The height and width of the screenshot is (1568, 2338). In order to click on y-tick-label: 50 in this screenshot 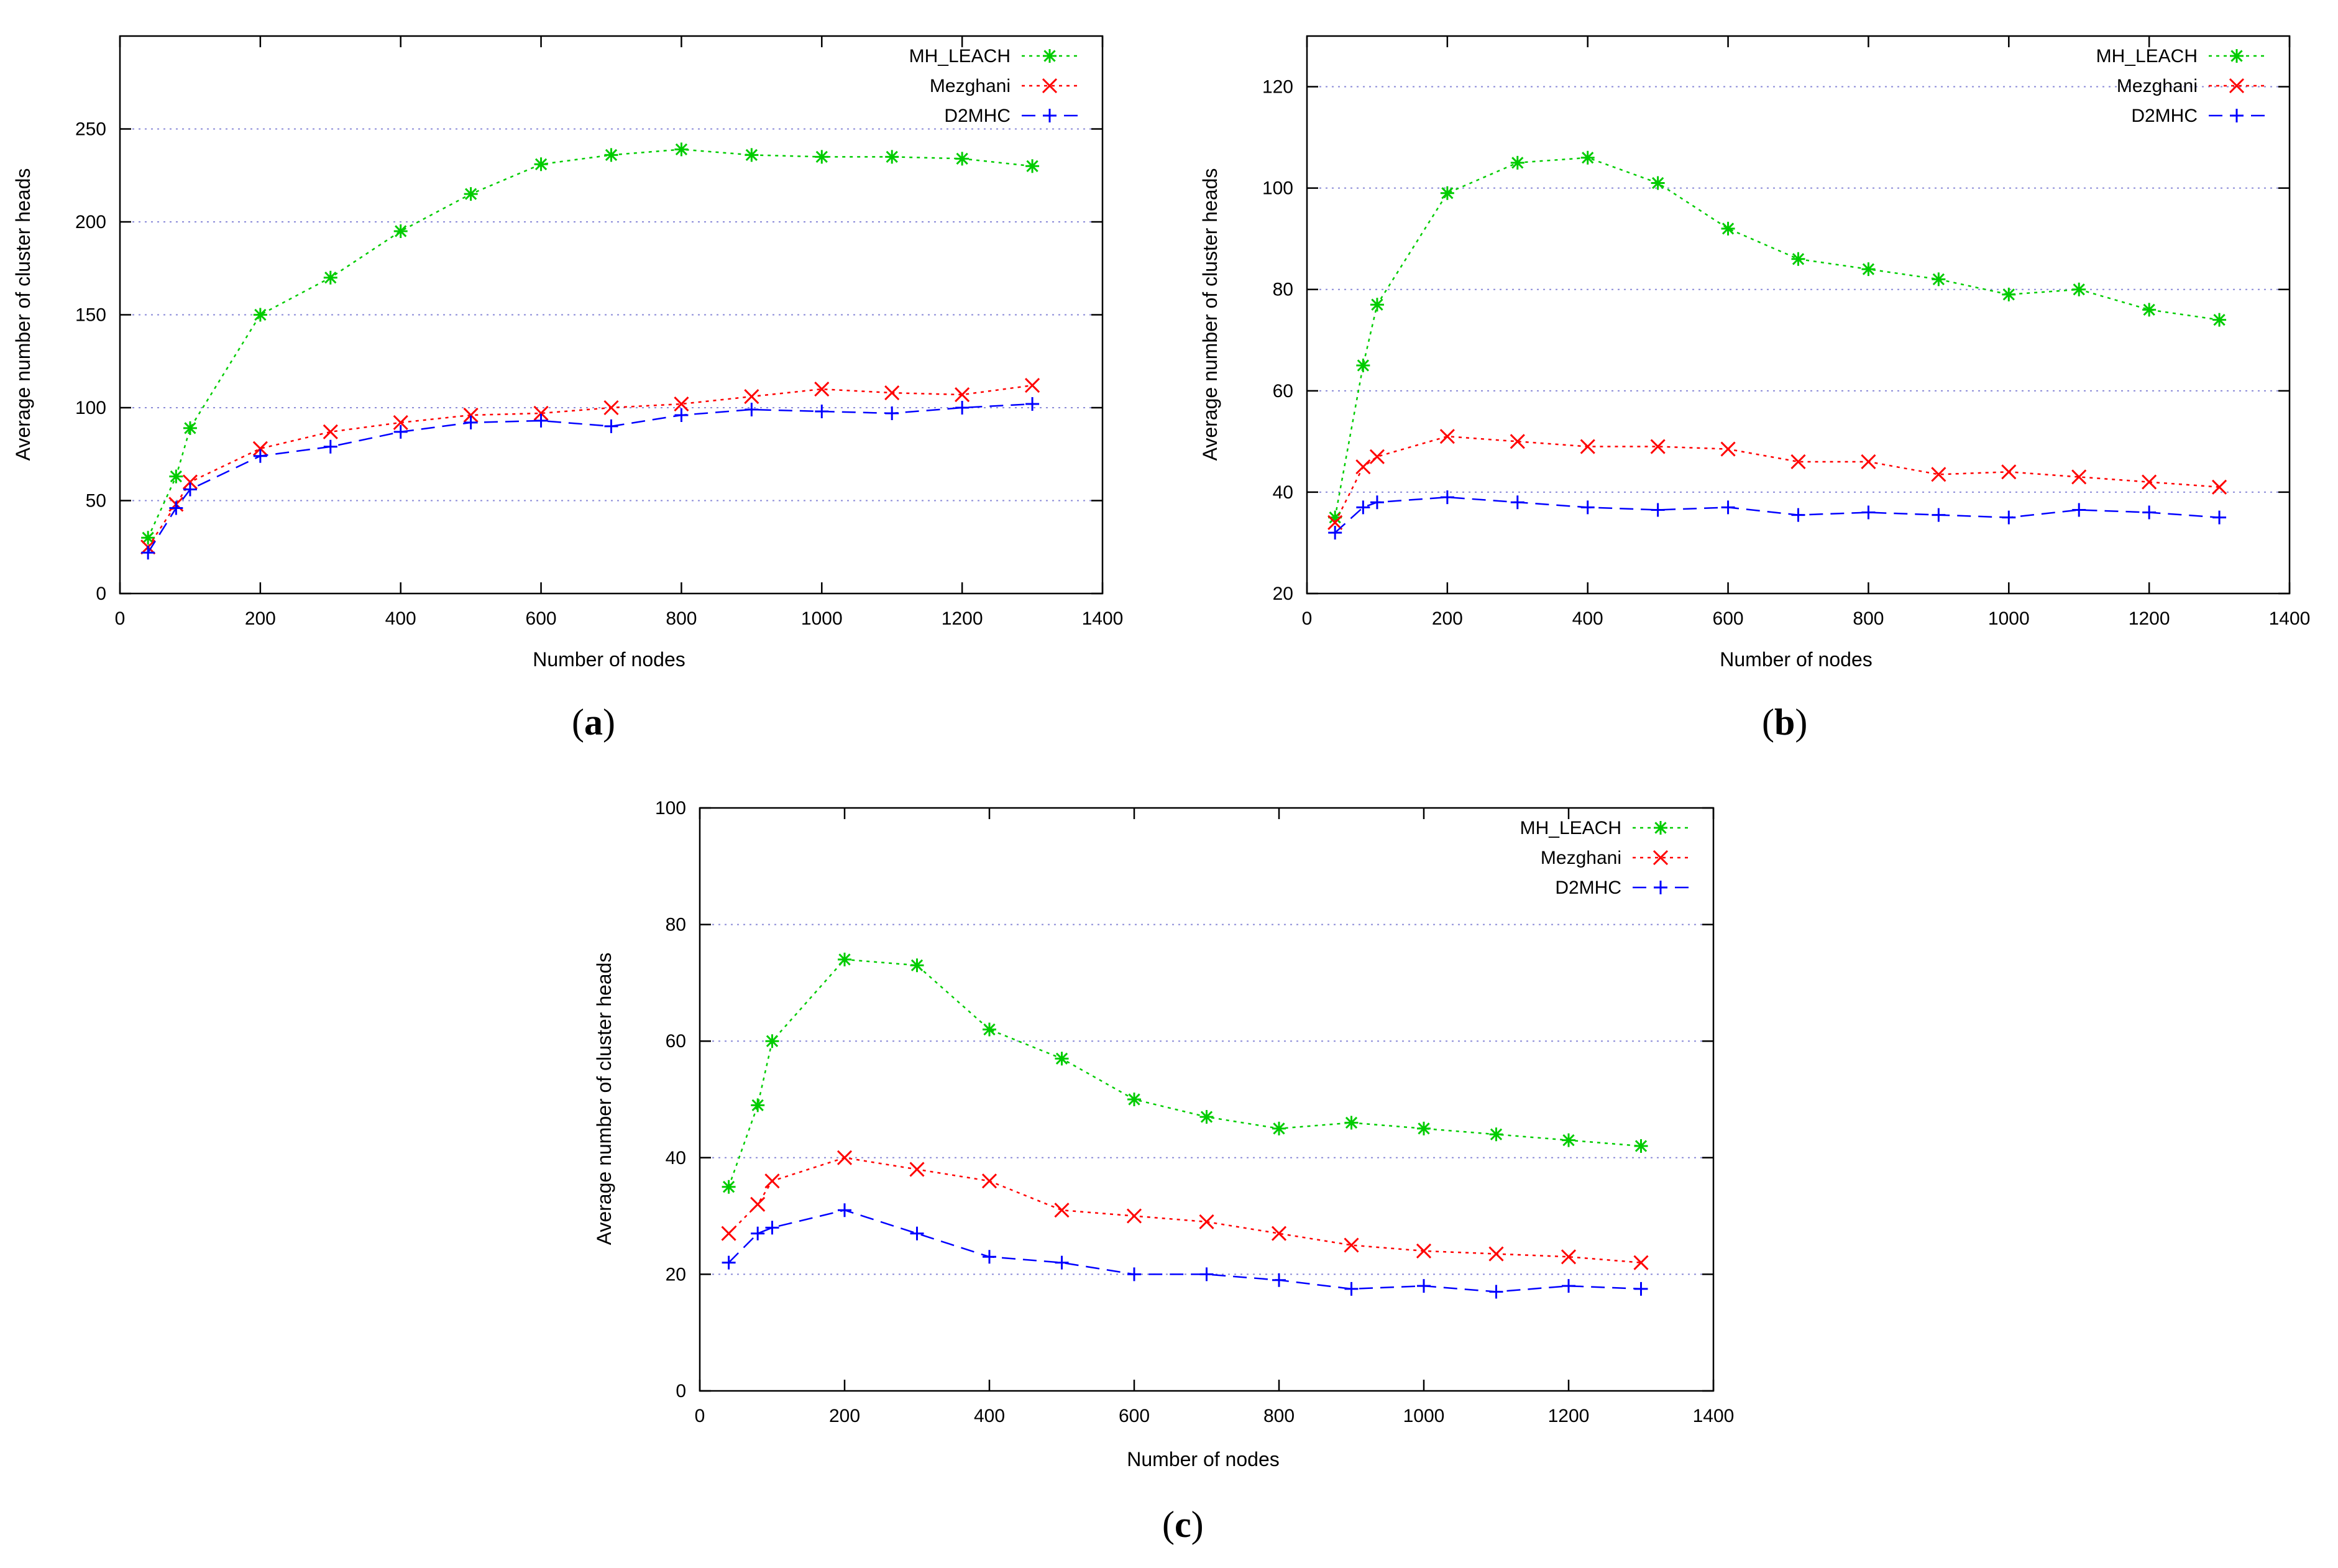, I will do `click(96, 501)`.